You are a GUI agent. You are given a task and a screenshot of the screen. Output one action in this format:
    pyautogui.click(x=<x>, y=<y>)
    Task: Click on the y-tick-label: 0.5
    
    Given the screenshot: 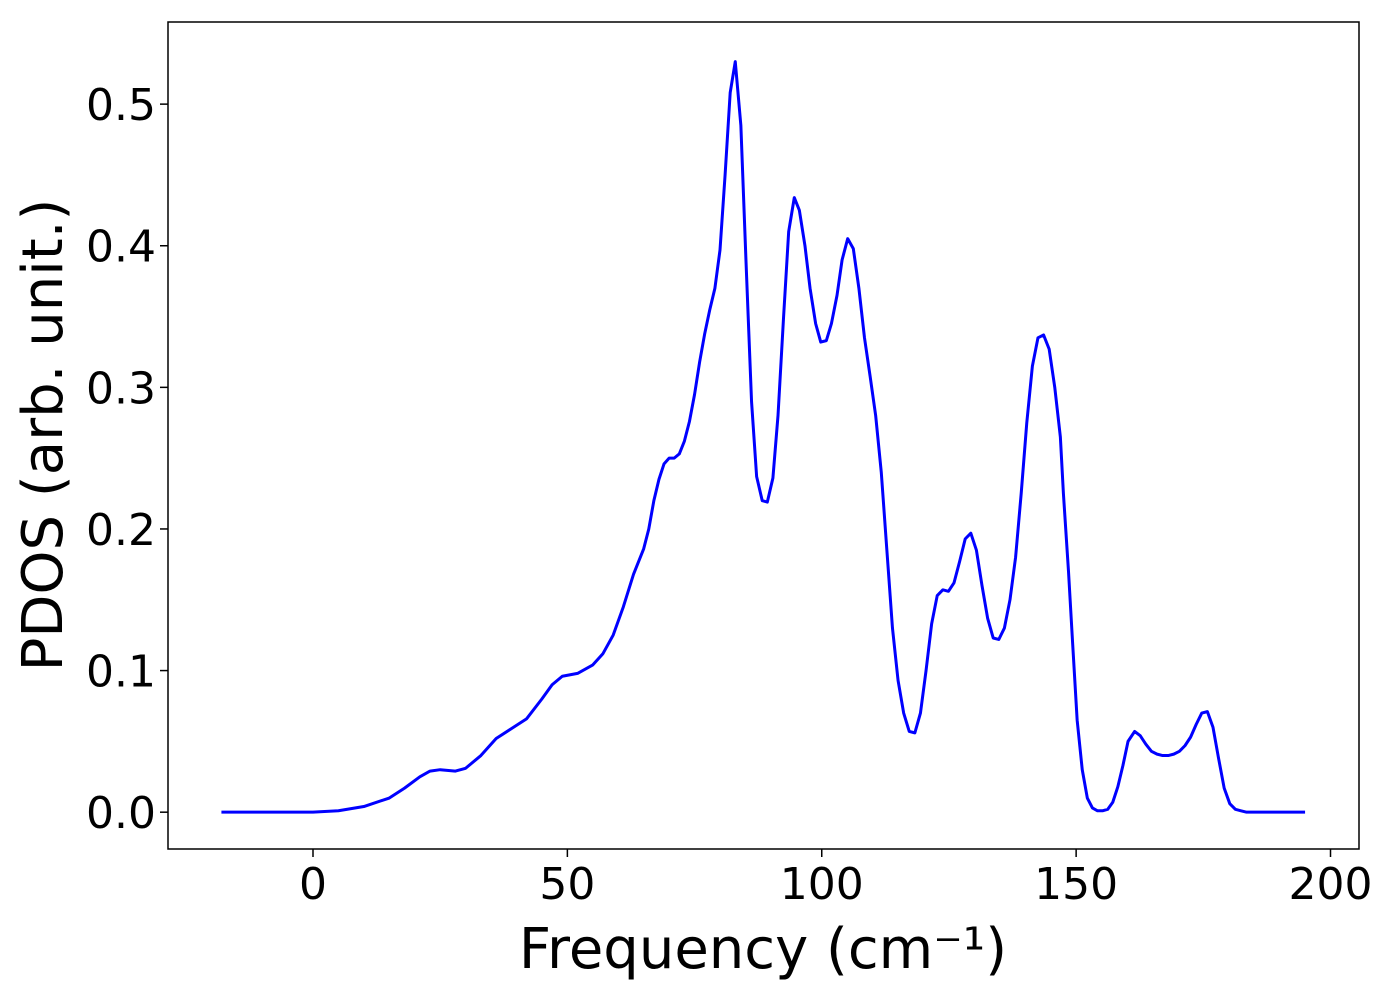 What is the action you would take?
    pyautogui.click(x=121, y=105)
    